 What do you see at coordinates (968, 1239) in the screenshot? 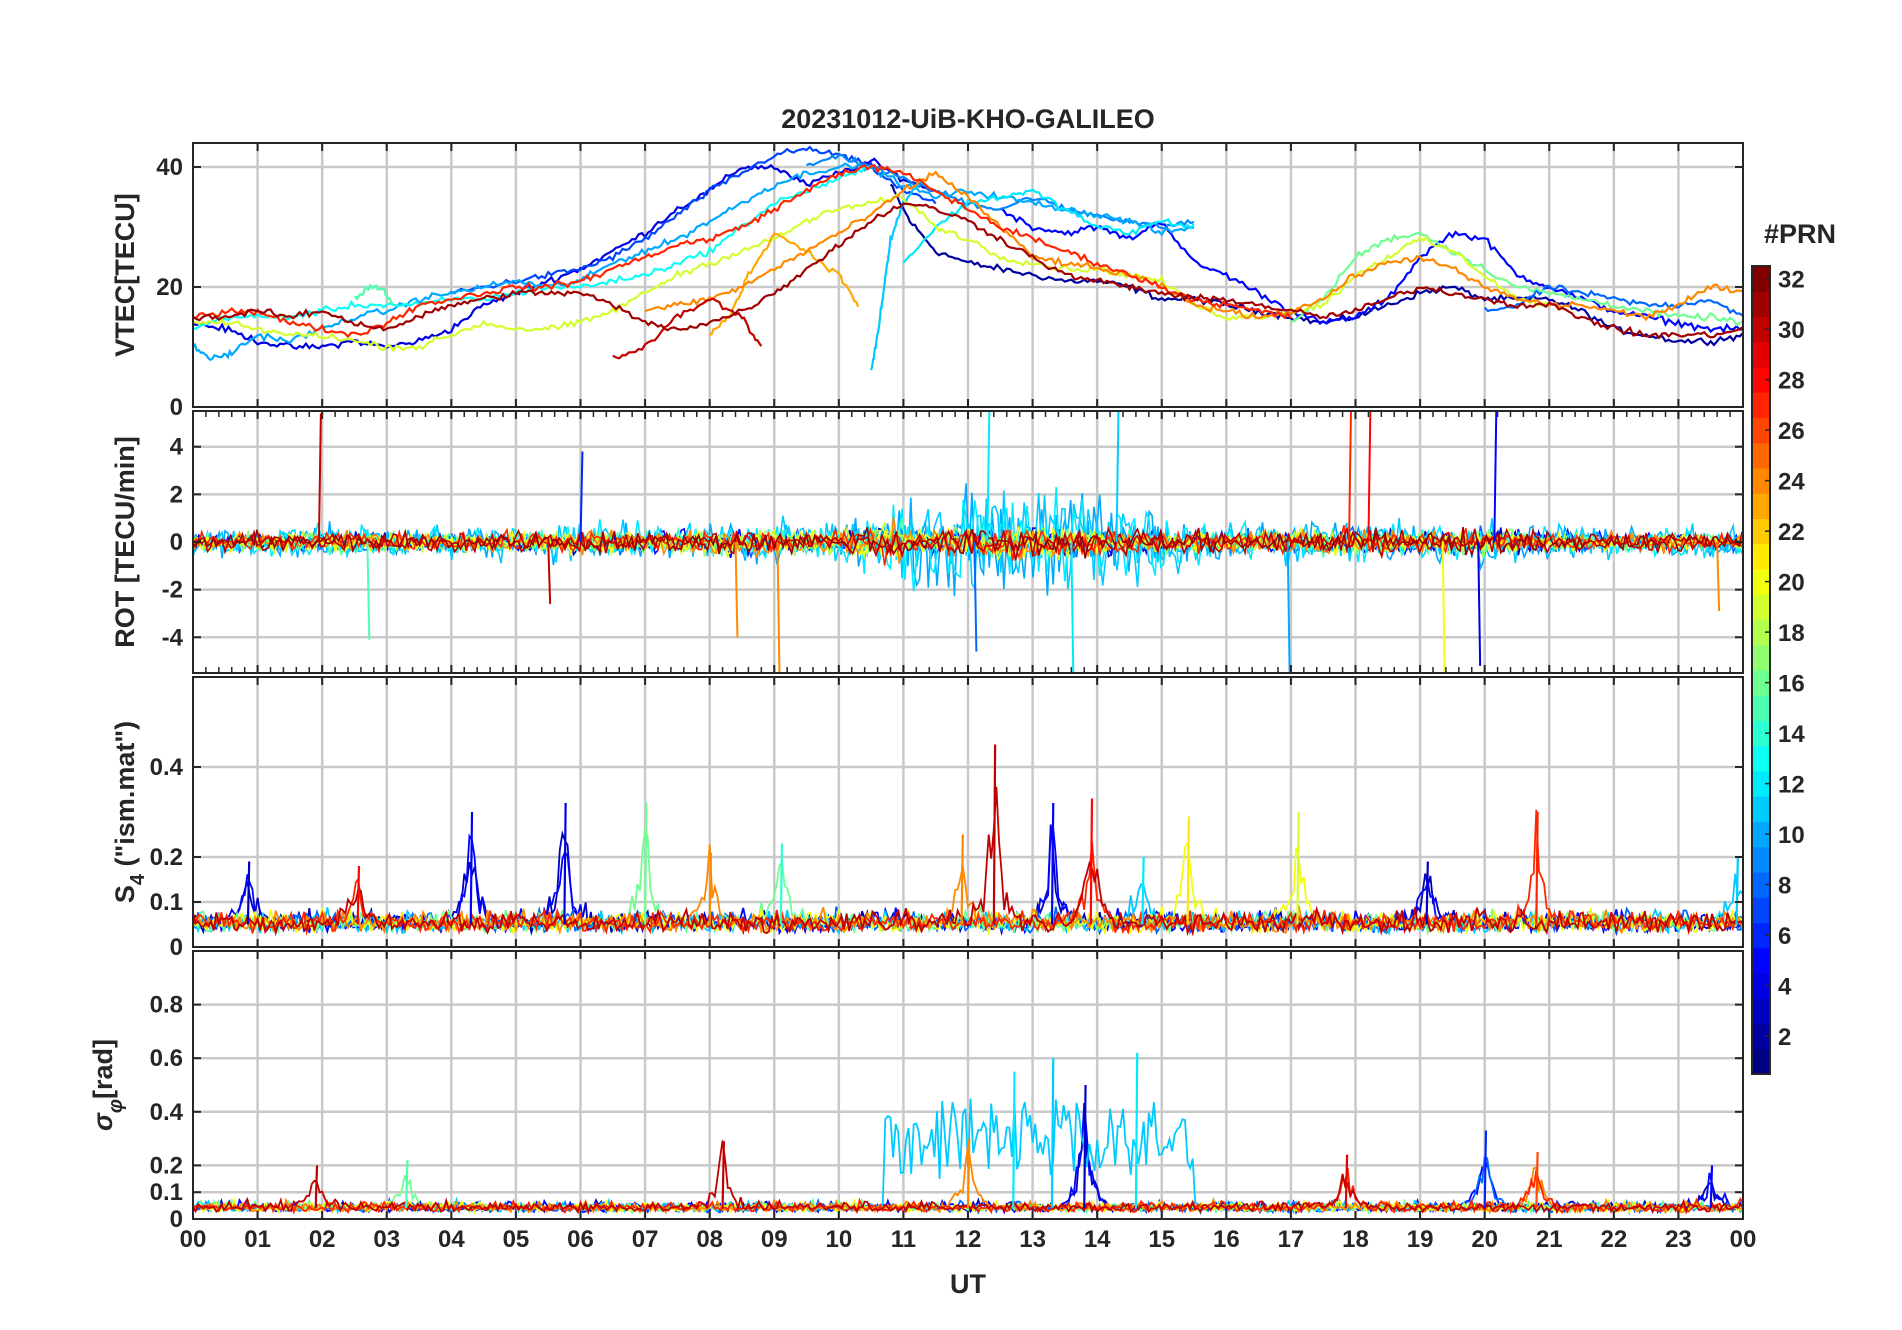
I see `x-tick-label: 12` at bounding box center [968, 1239].